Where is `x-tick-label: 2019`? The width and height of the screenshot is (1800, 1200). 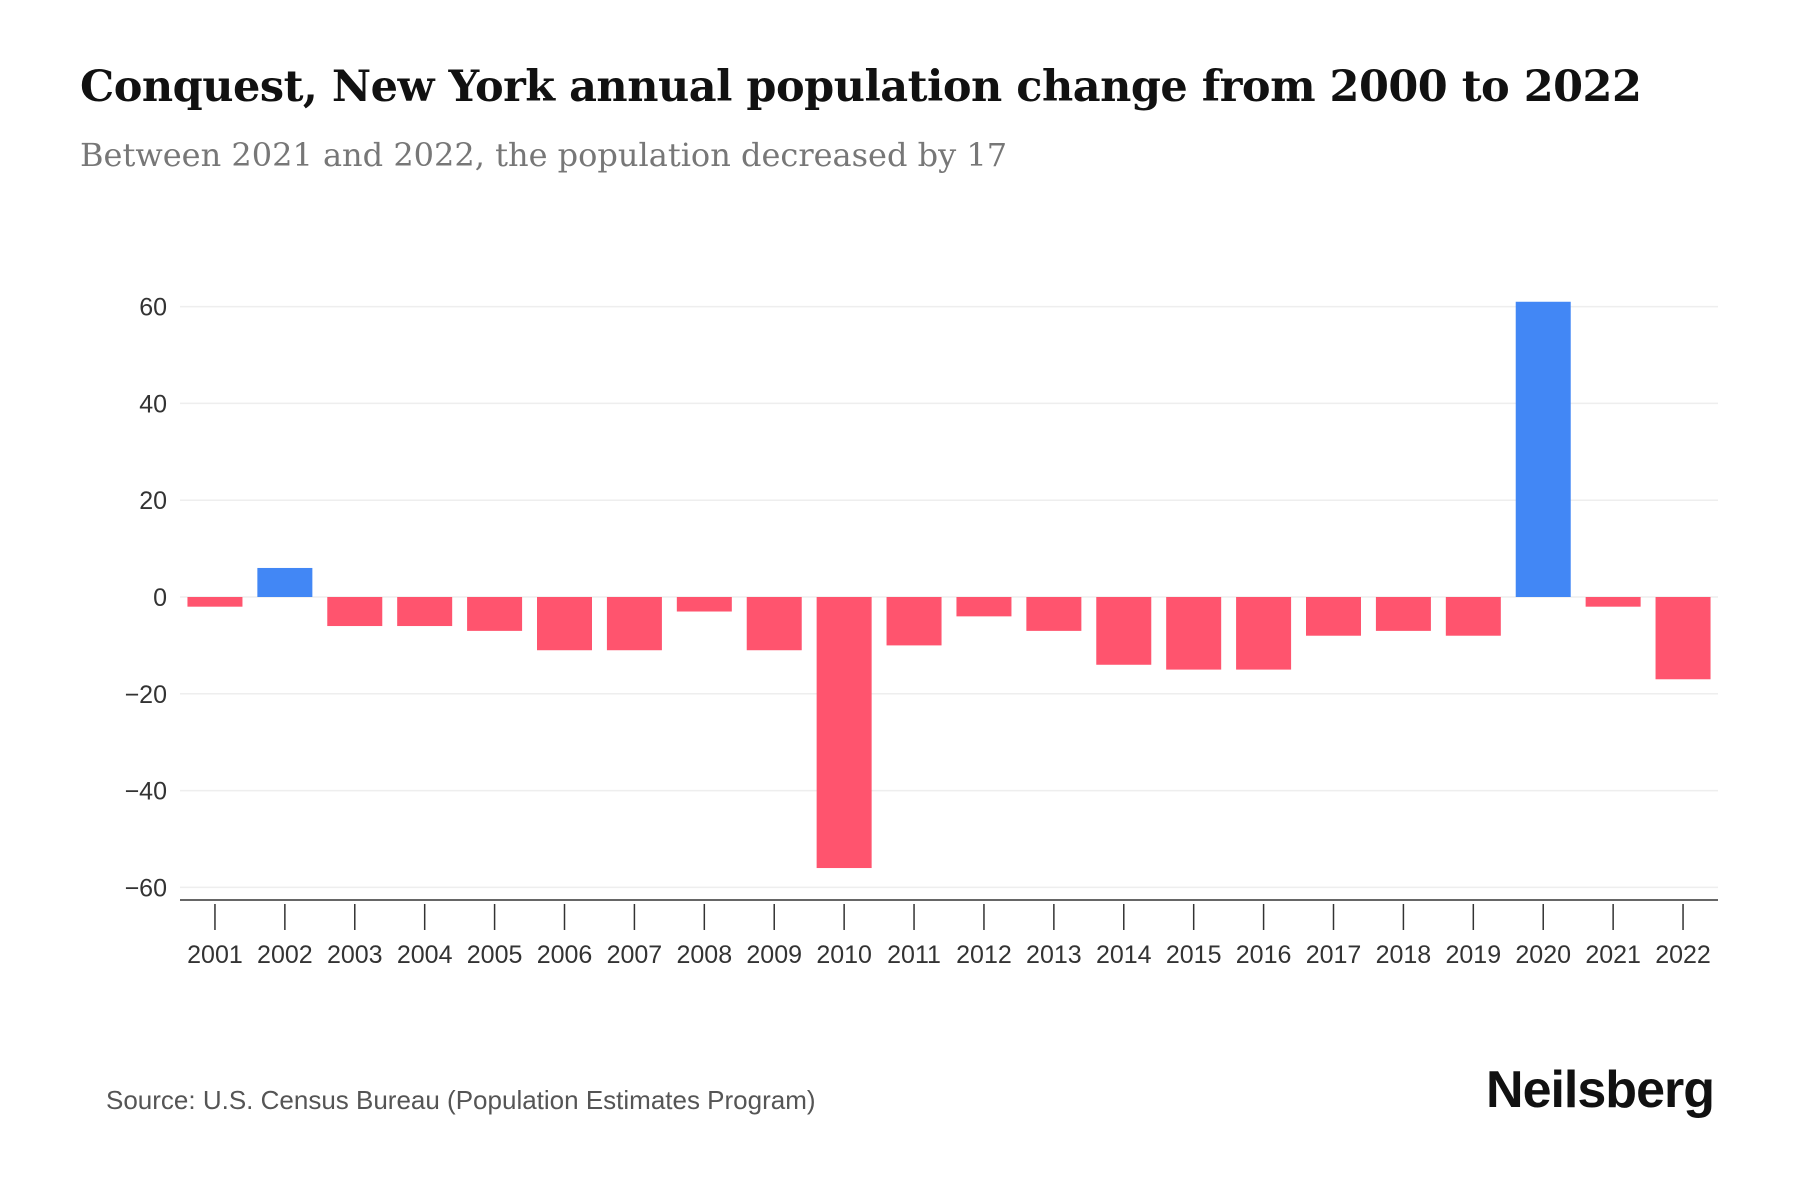 x-tick-label: 2019 is located at coordinates (1474, 955).